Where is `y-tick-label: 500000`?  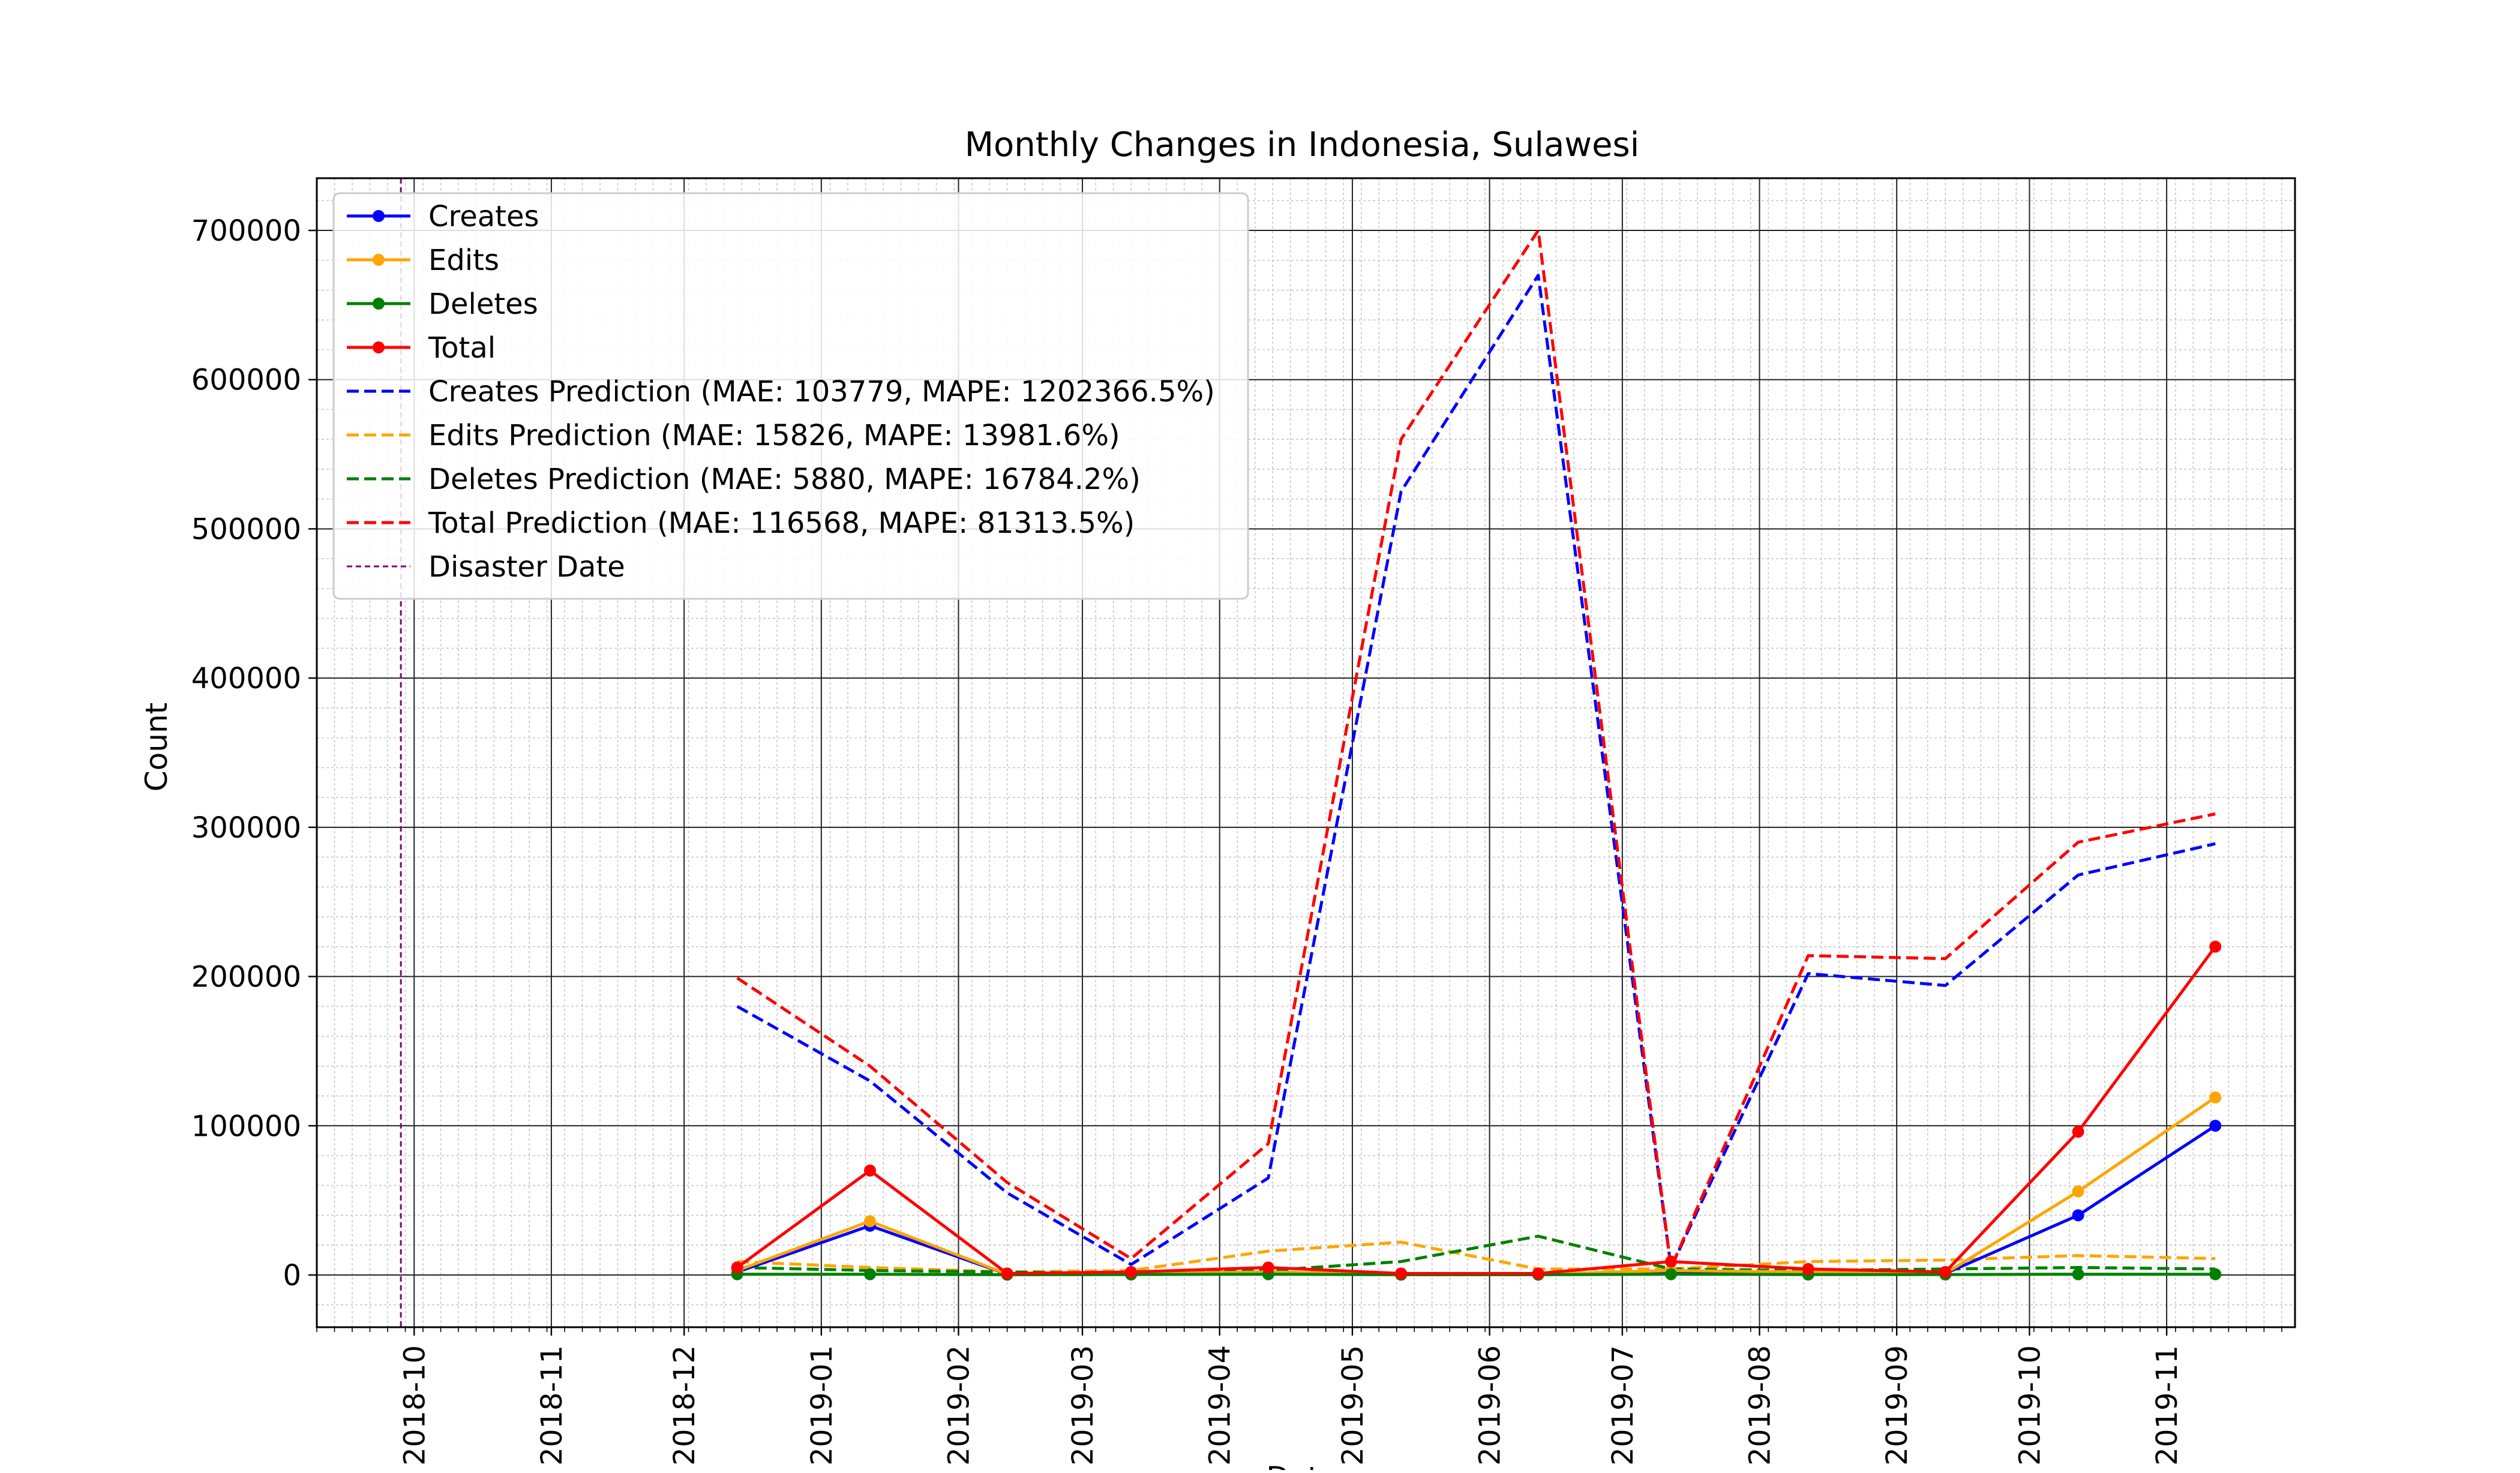
y-tick-label: 500000 is located at coordinates (246, 529).